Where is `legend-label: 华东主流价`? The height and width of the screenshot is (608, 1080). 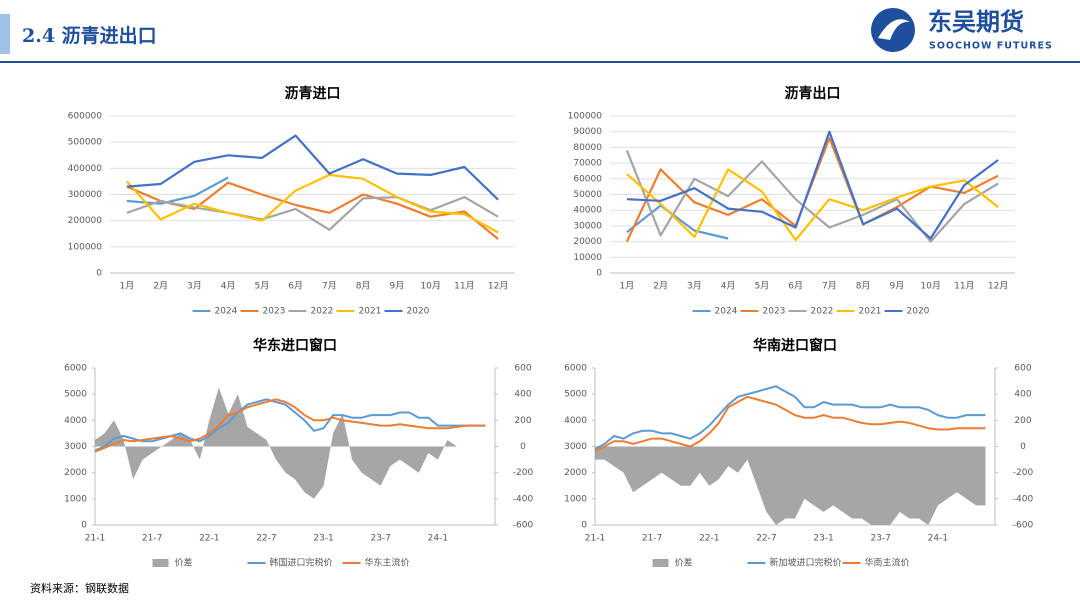
legend-label: 华东主流价 is located at coordinates (387, 563).